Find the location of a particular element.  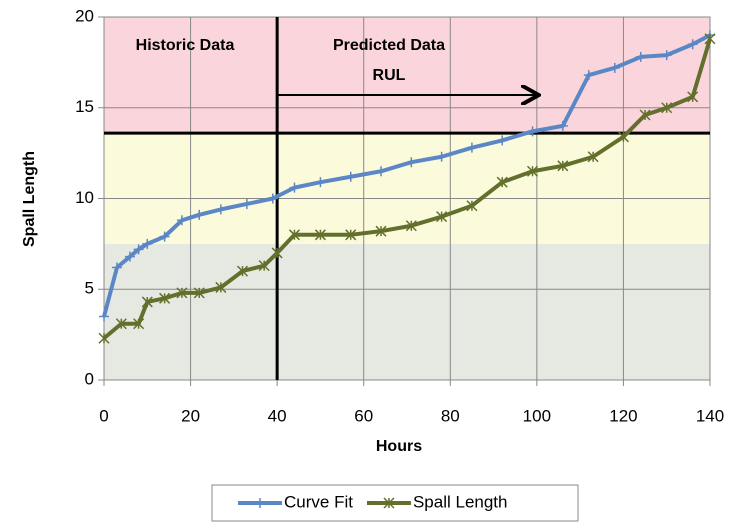

legend-label: Curve Fit is located at coordinates (318, 501).